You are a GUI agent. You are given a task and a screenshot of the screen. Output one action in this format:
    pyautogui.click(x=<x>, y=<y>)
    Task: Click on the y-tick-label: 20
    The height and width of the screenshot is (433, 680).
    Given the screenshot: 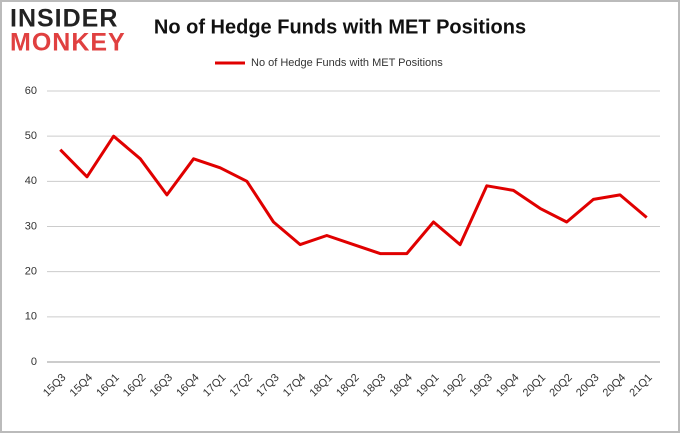 What is the action you would take?
    pyautogui.click(x=31, y=272)
    